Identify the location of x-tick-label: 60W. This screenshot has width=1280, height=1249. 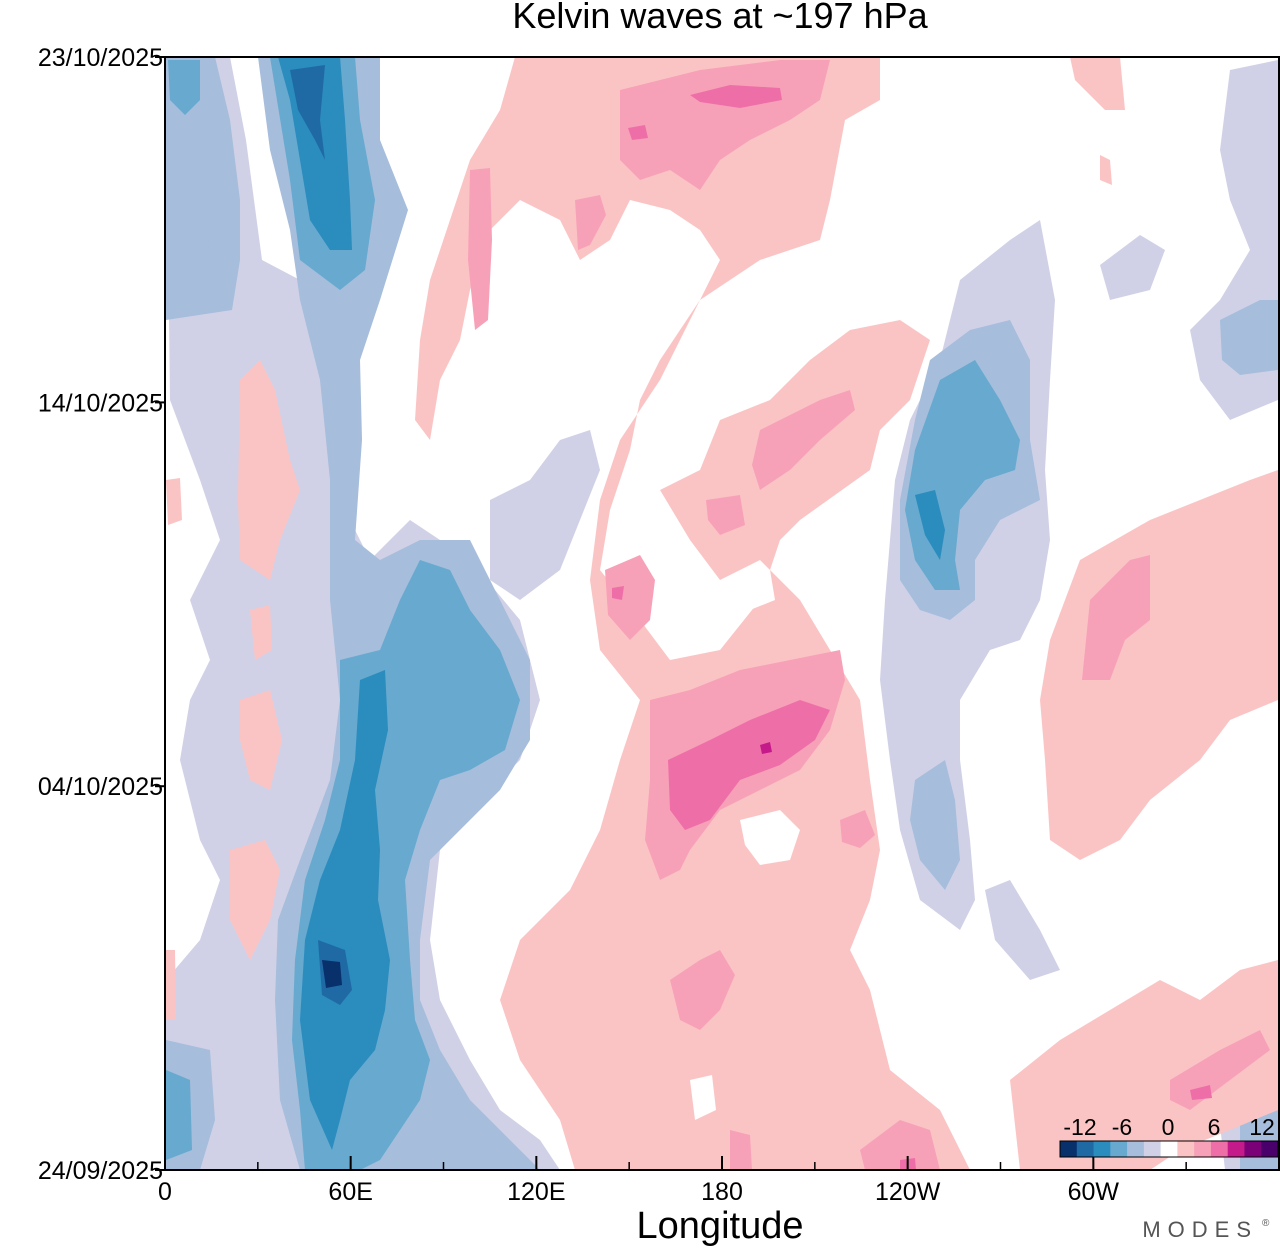
(1094, 1192).